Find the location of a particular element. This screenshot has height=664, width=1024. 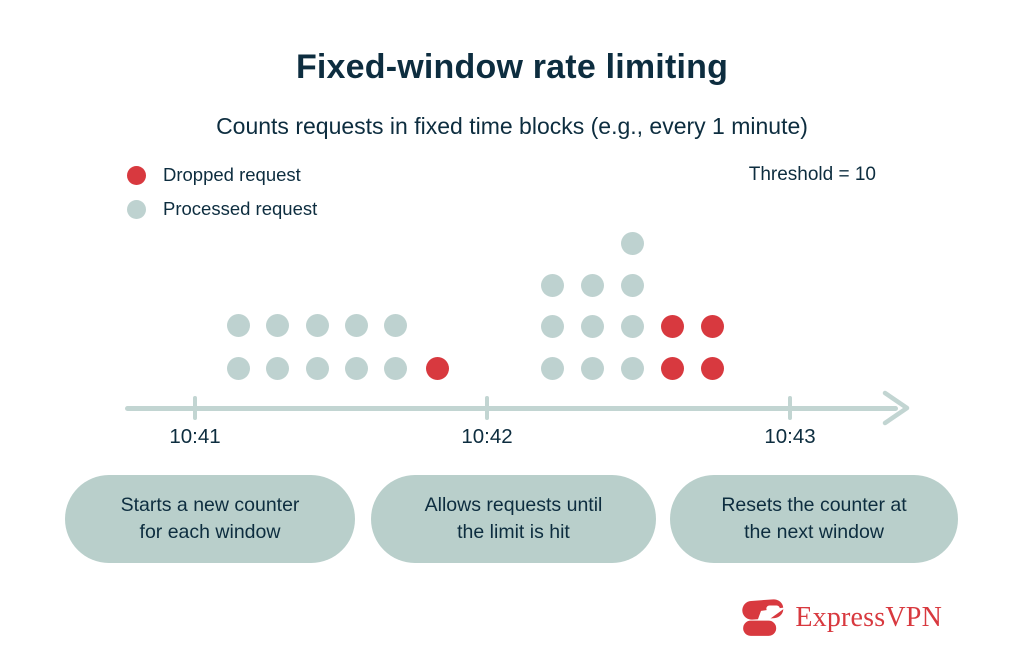

callout-line: the limit is hit is located at coordinates (513, 532).